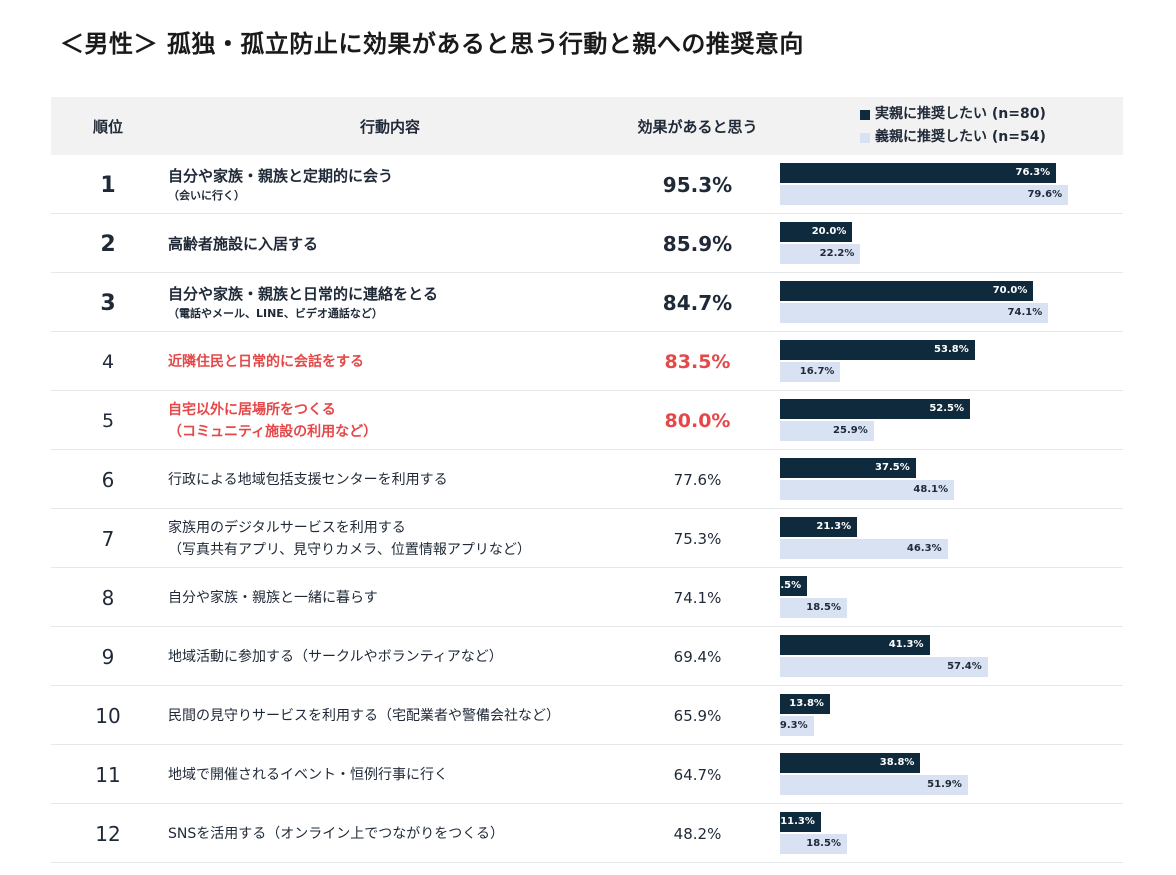  What do you see at coordinates (1025, 312) in the screenshot?
I see `bar-label-inlaw: 74.1%` at bounding box center [1025, 312].